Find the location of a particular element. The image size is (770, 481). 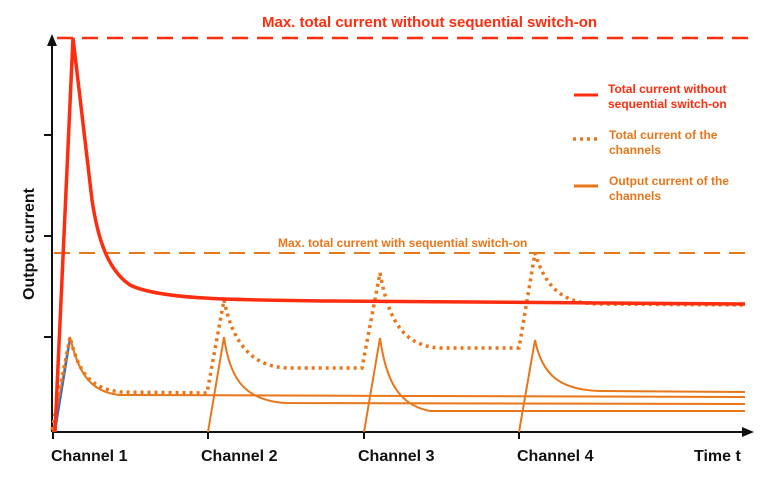

channel-1-rise-line is located at coordinates (62, 386).